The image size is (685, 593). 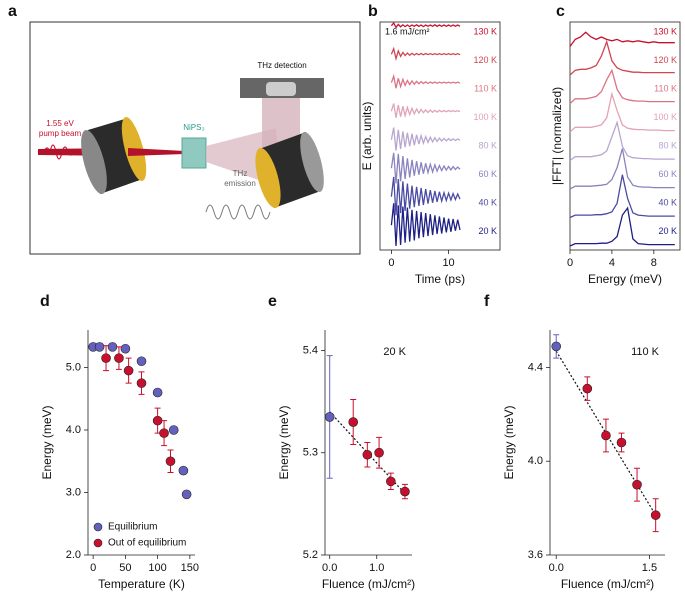 What do you see at coordinates (487, 301) in the screenshot?
I see `panel-label: f` at bounding box center [487, 301].